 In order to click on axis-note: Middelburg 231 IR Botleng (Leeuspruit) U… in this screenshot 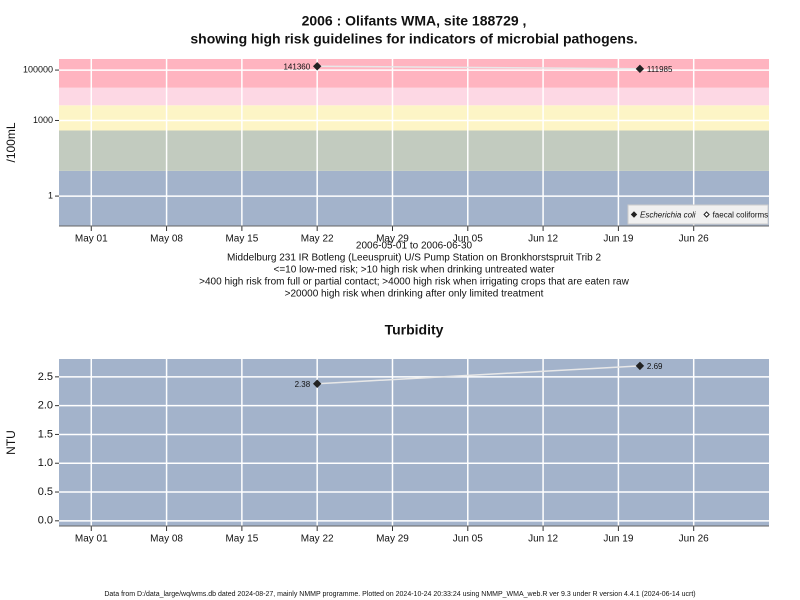, I will do `click(414, 258)`.